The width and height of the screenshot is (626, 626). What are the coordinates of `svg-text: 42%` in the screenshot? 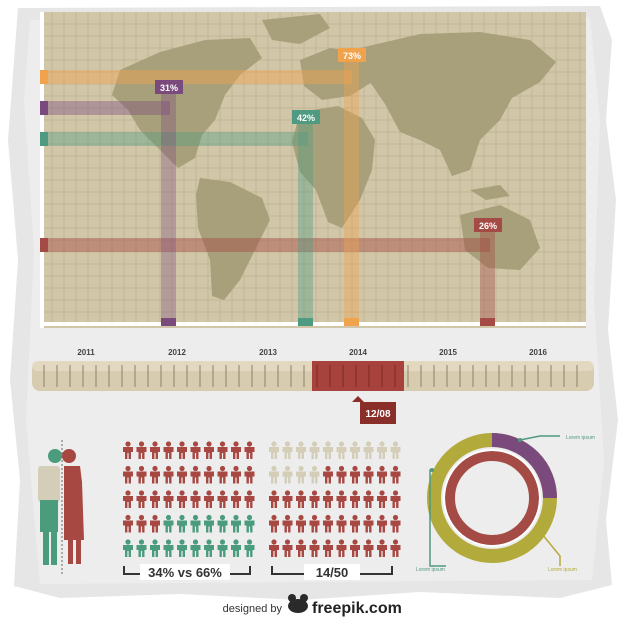 It's located at (306, 118).